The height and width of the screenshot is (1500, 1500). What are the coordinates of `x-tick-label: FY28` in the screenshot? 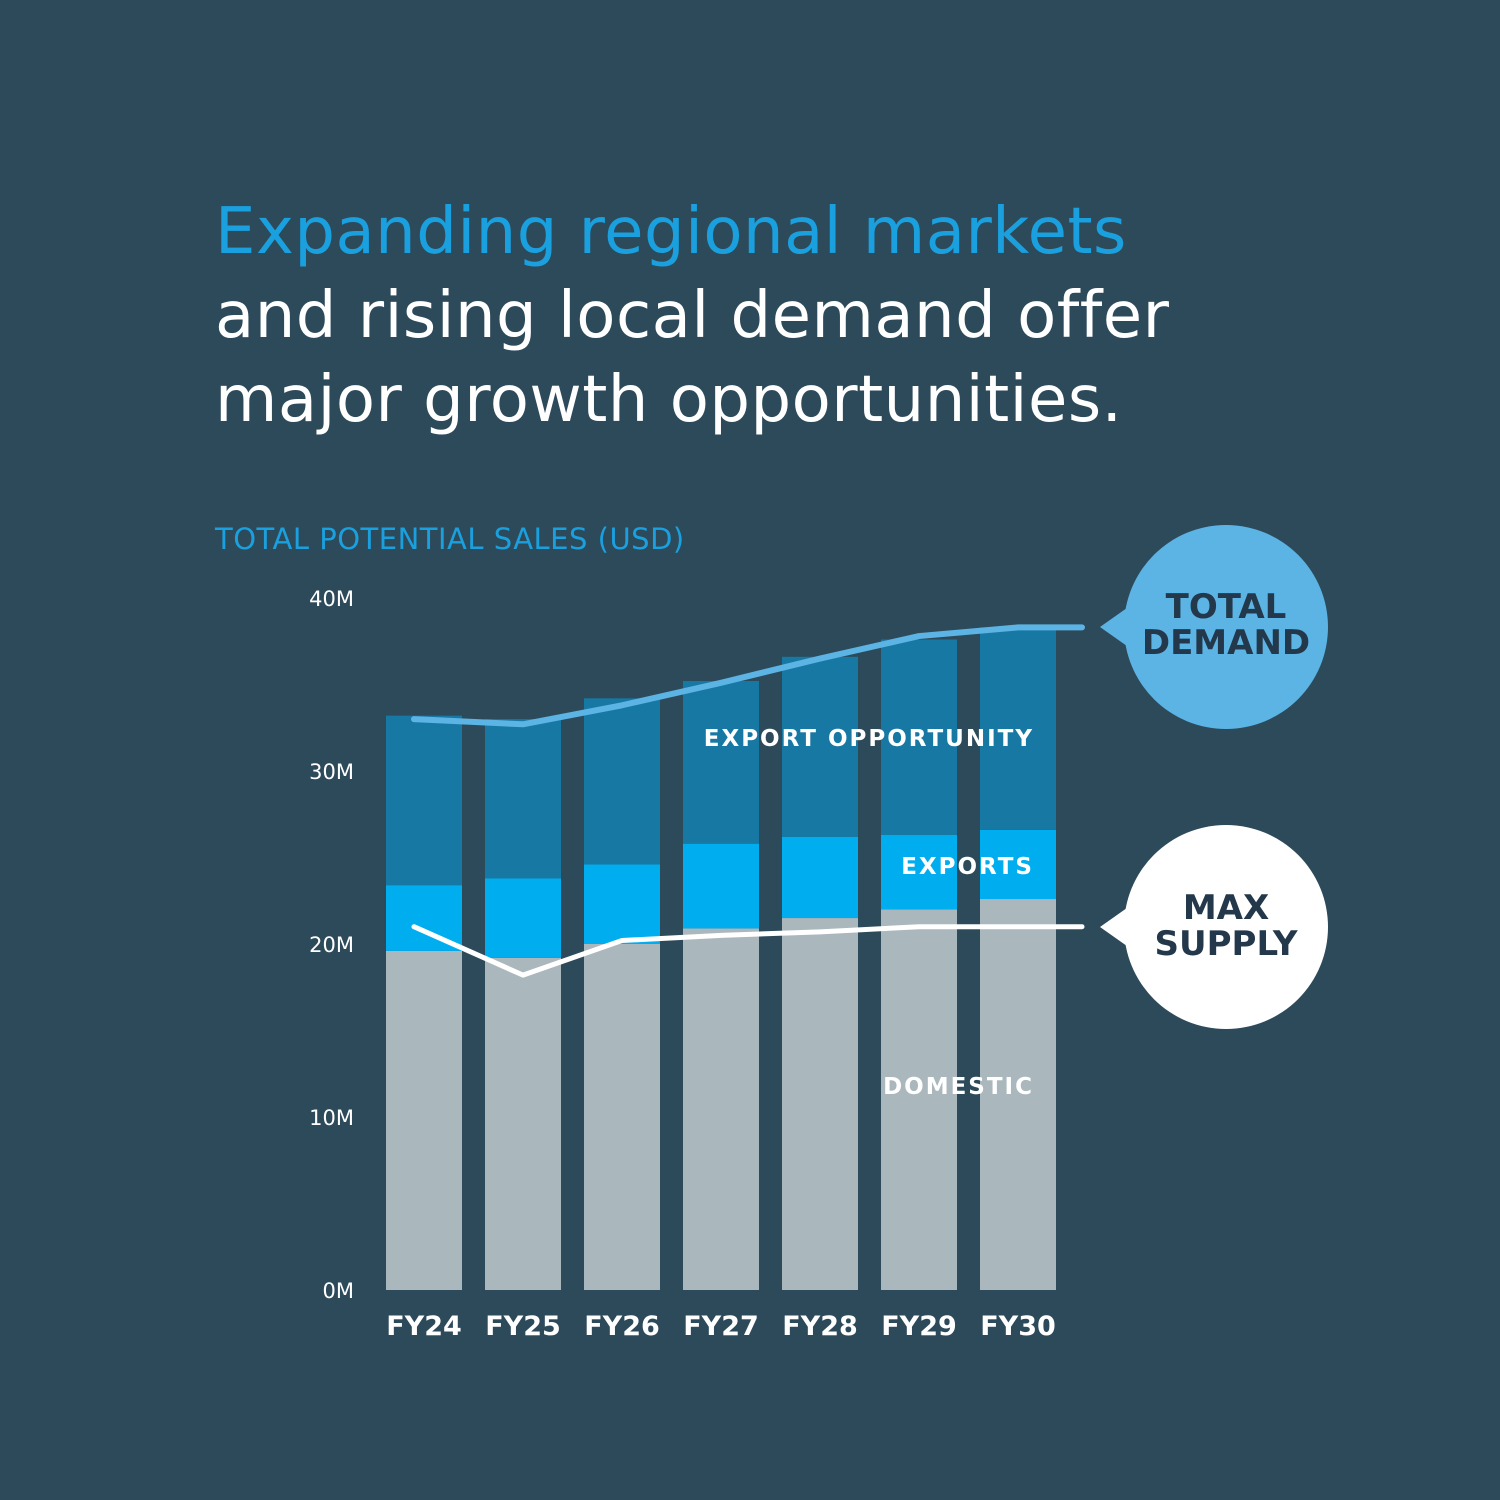 It's located at (820, 1326).